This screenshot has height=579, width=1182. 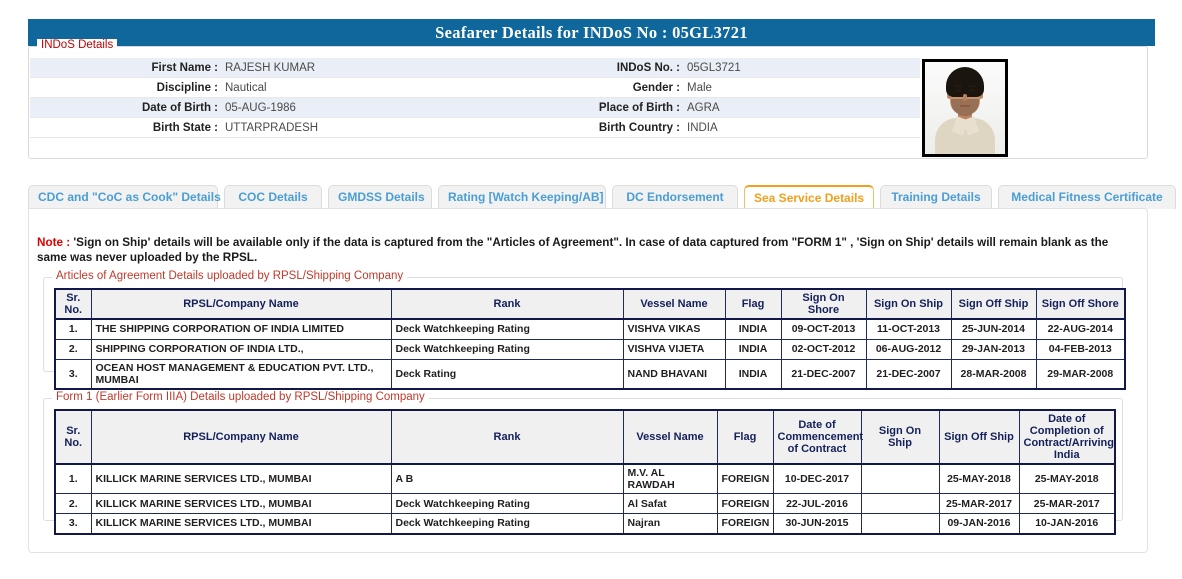 I want to click on cell-sign-off-ship: 25-MAY-2018, so click(x=979, y=478).